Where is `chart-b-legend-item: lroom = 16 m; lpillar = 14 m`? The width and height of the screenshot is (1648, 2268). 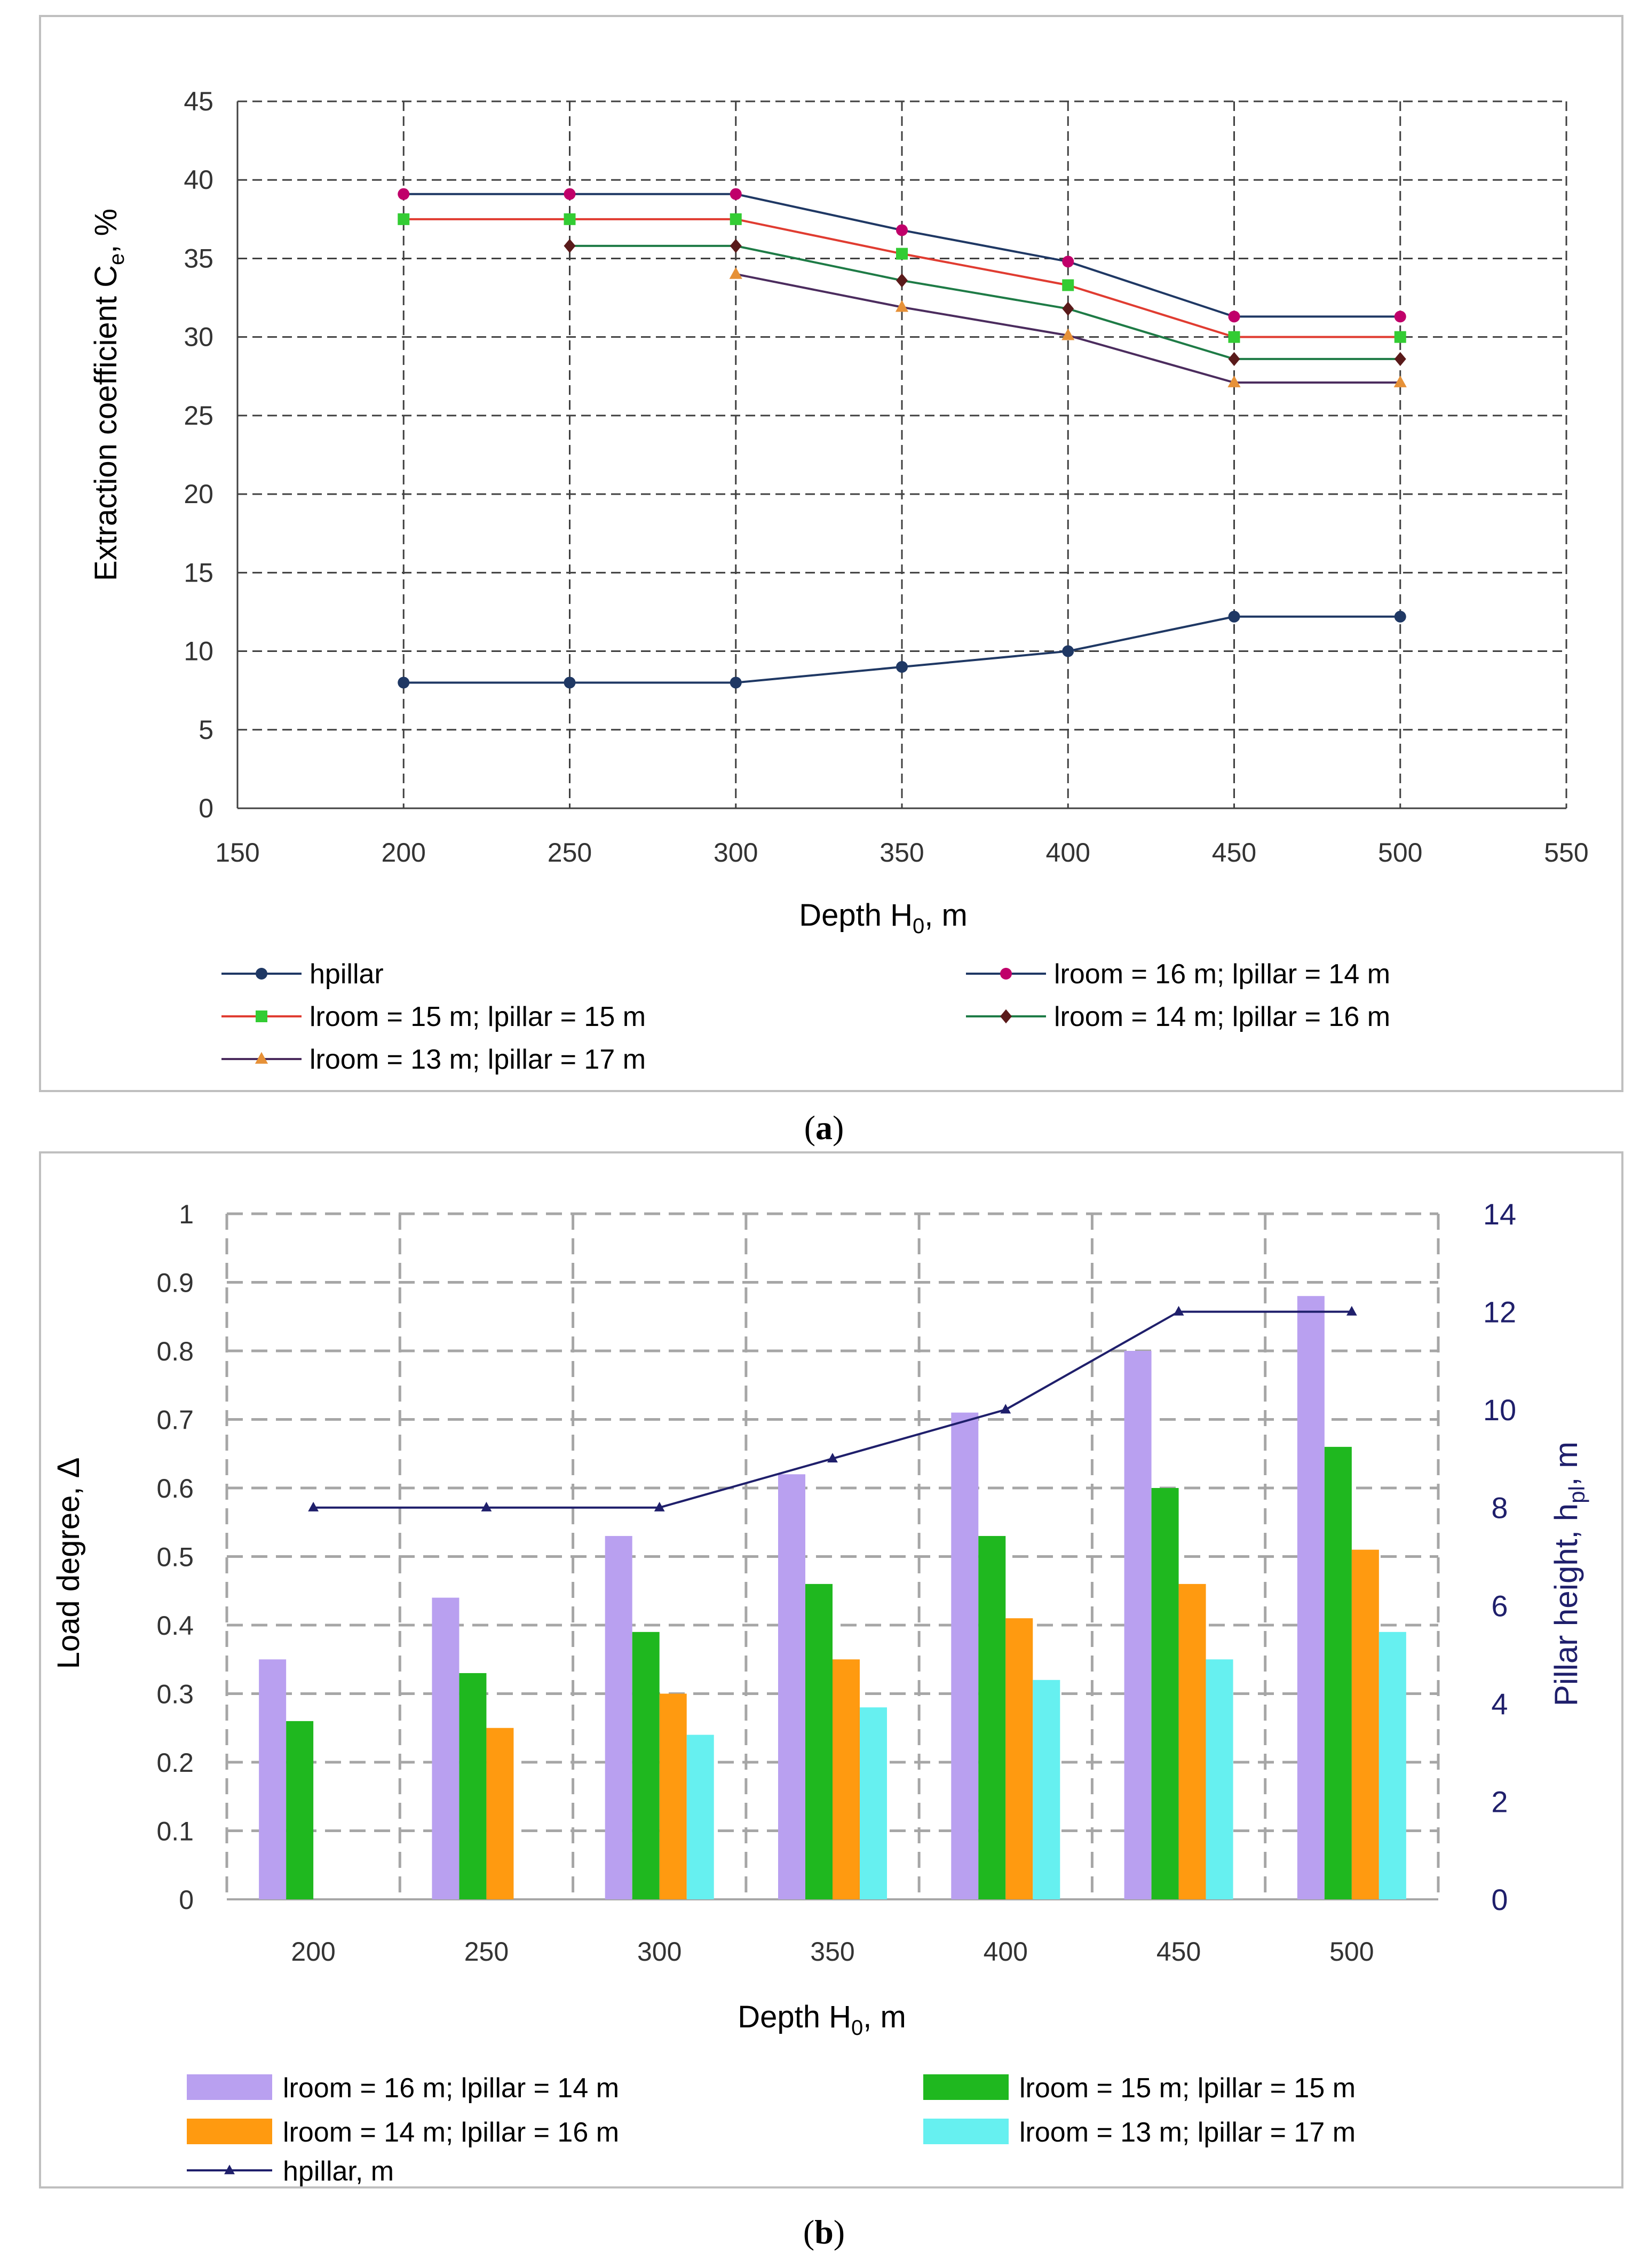
chart-b-legend-item: lroom = 16 m; lpillar = 14 m is located at coordinates (403, 2088).